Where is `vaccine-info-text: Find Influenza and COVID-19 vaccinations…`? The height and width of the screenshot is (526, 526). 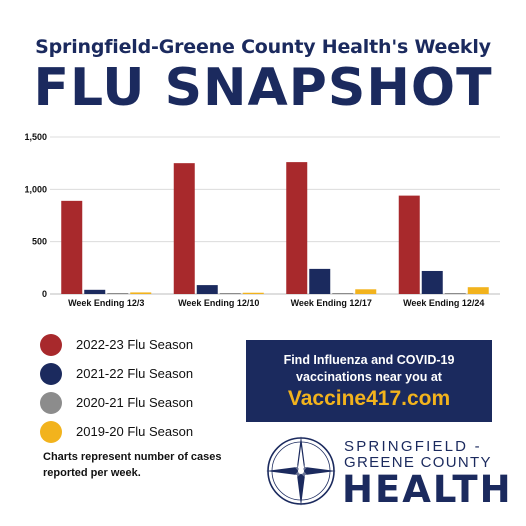 vaccine-info-text: Find Influenza and COVID-19 vaccinations… is located at coordinates (369, 369).